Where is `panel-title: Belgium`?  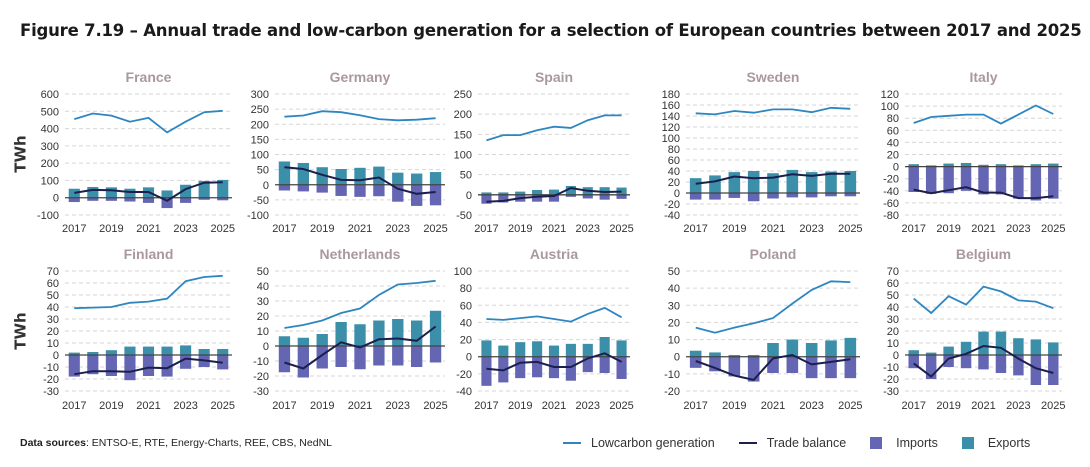 panel-title: Belgium is located at coordinates (983, 254).